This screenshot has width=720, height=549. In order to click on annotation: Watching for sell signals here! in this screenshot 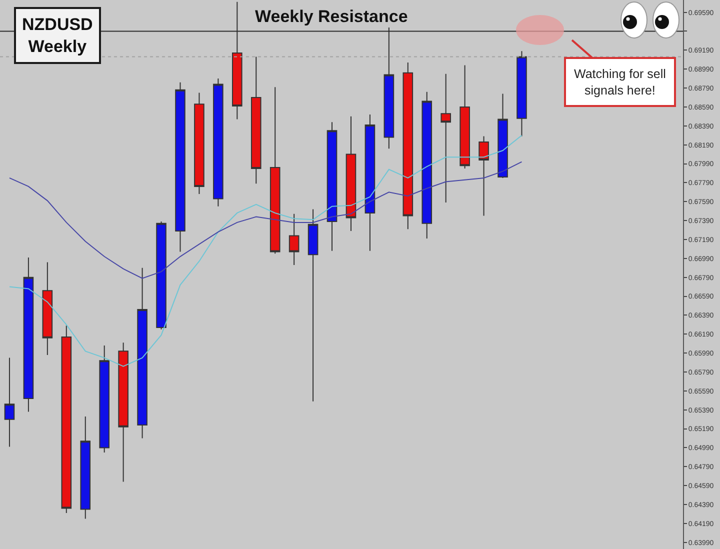, I will do `click(620, 82)`.